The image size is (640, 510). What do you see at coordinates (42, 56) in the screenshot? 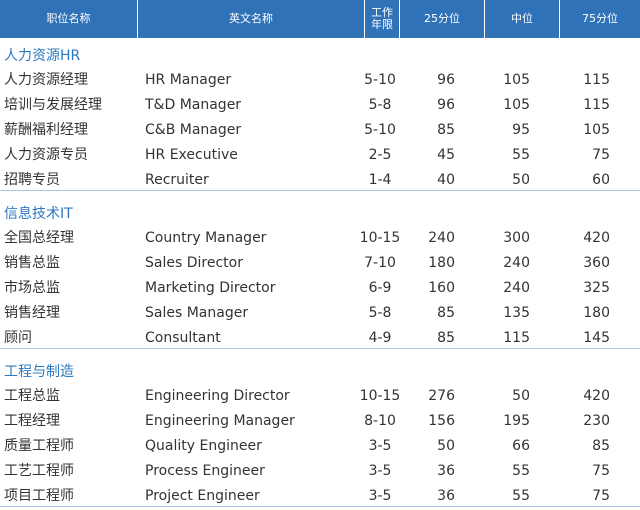
I see `section-title: 人力资源HR` at bounding box center [42, 56].